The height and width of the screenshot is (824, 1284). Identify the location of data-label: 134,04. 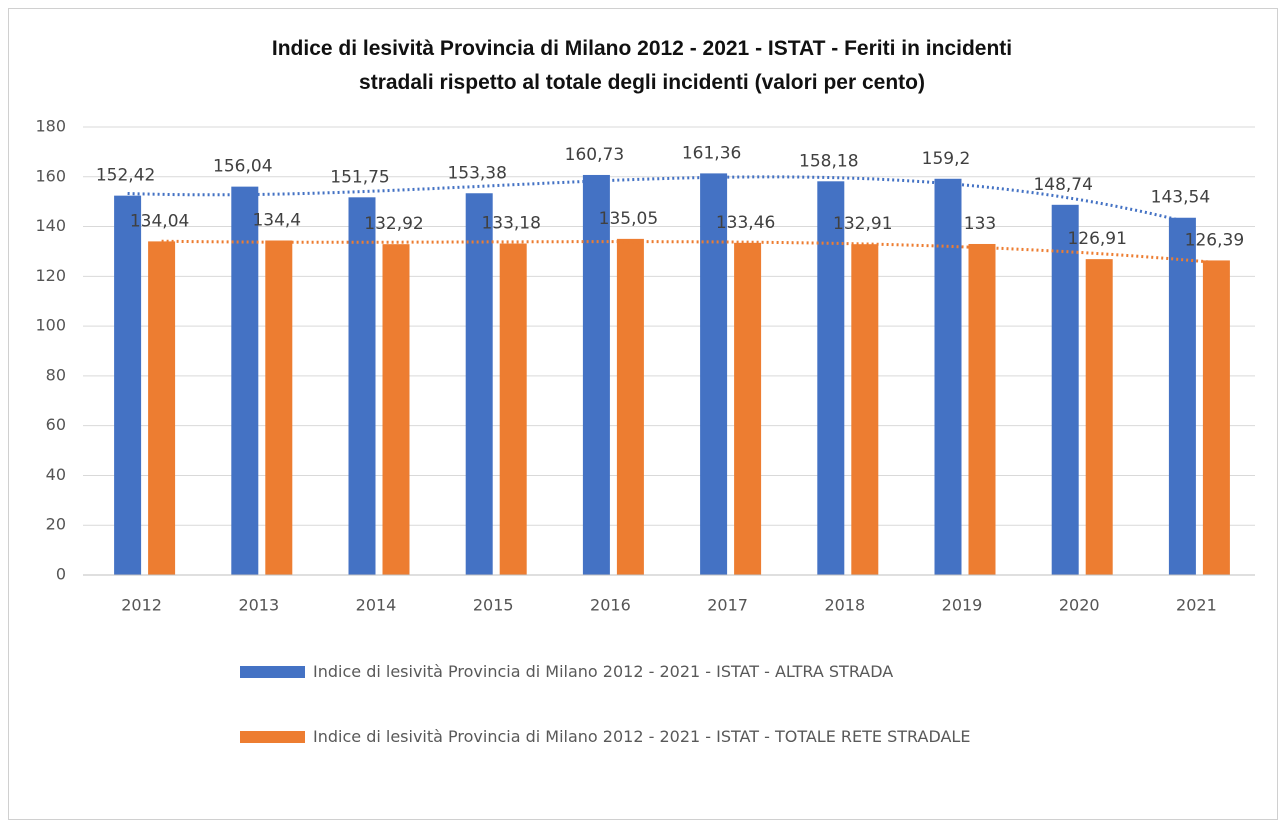
(159, 221).